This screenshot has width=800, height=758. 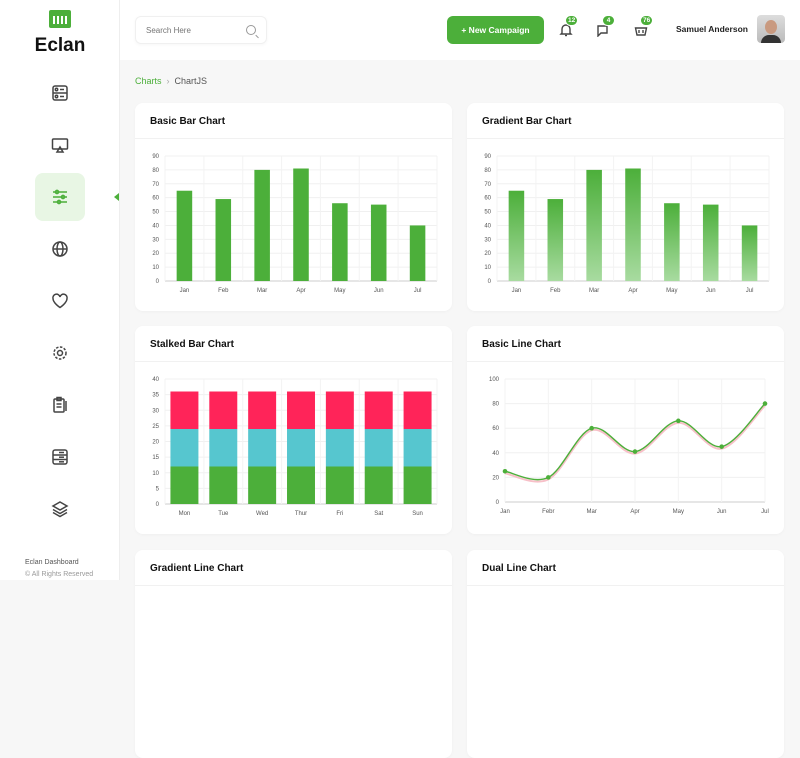 I want to click on chart-logo-icon, so click(x=60, y=19).